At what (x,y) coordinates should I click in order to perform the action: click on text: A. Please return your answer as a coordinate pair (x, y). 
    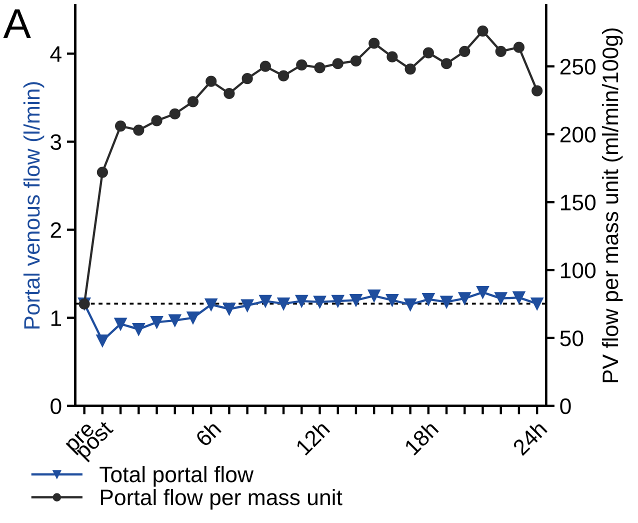
    Looking at the image, I should click on (17, 23).